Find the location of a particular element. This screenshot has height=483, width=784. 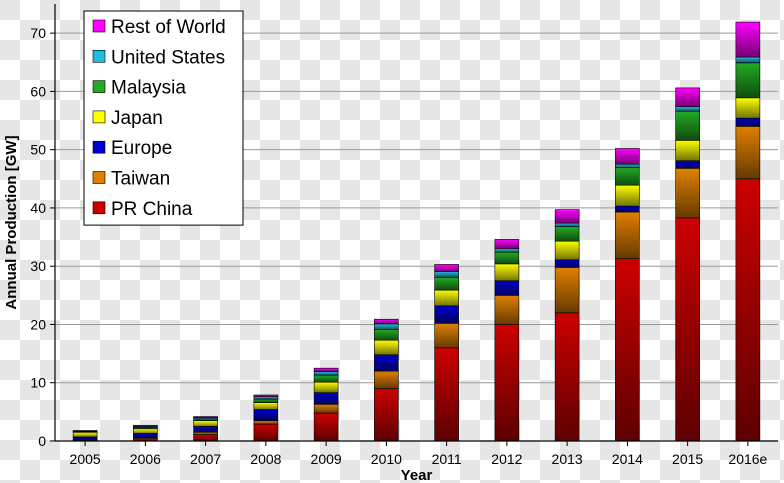

legend-label: Europe is located at coordinates (141, 148).